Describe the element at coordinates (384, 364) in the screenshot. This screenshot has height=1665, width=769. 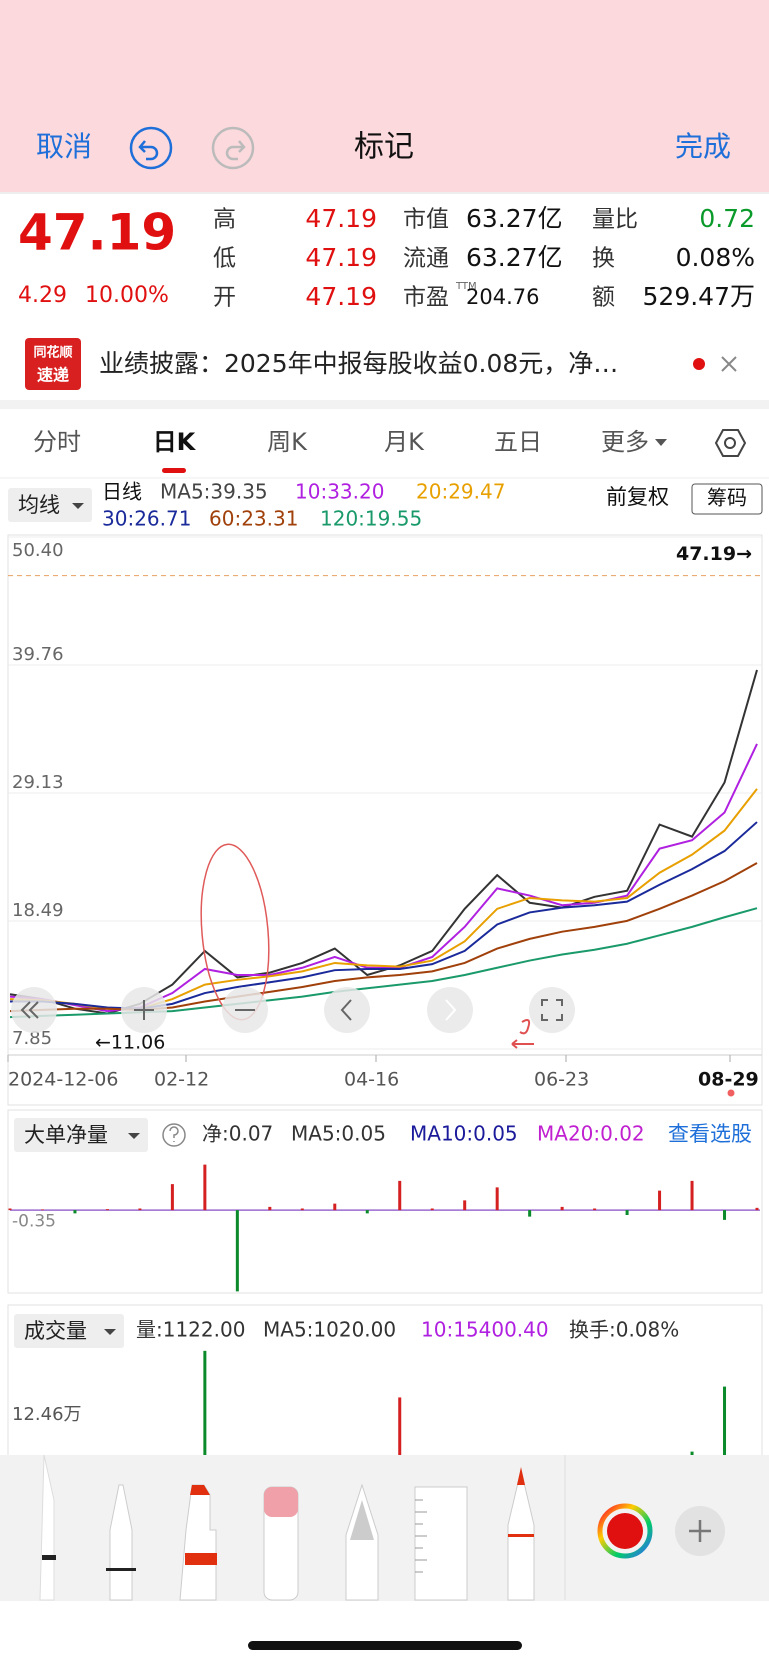
I see `news-bar` at that location.